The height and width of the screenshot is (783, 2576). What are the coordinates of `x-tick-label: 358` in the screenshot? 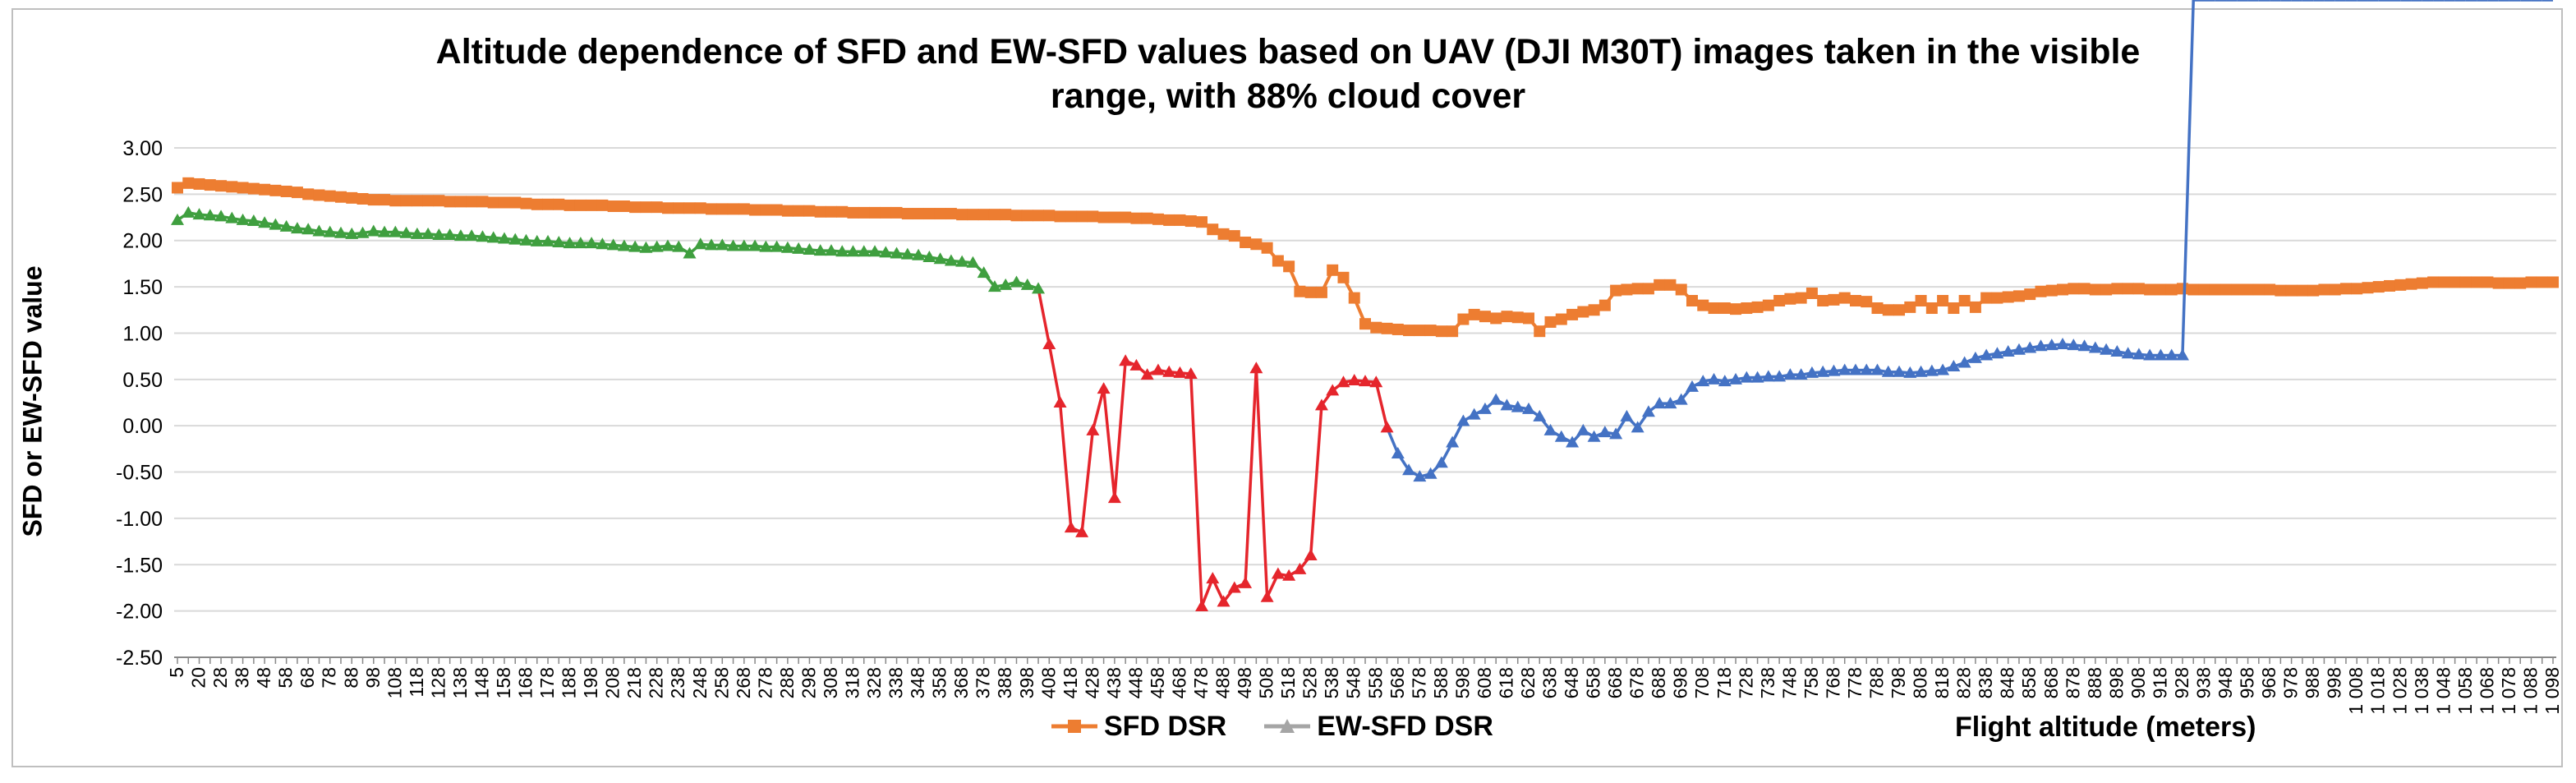 It's located at (940, 682).